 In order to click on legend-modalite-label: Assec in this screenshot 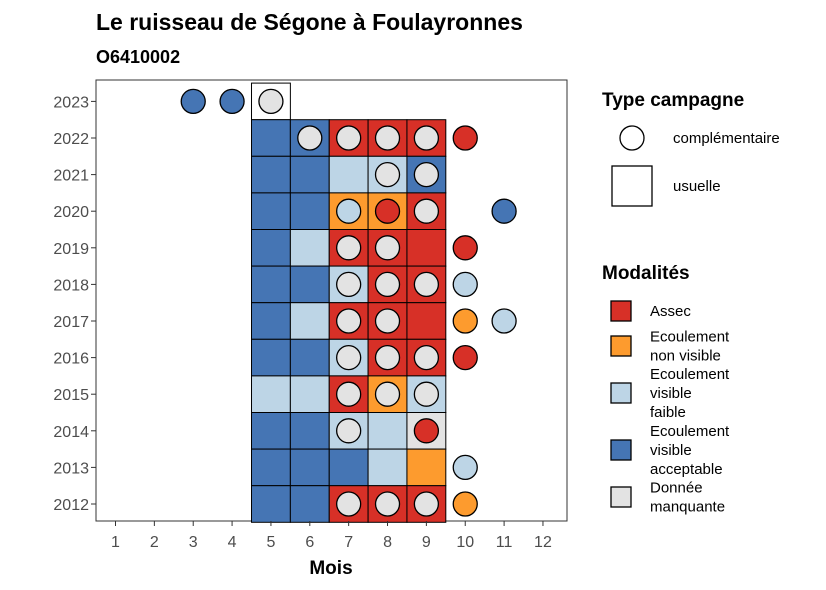, I will do `click(670, 311)`.